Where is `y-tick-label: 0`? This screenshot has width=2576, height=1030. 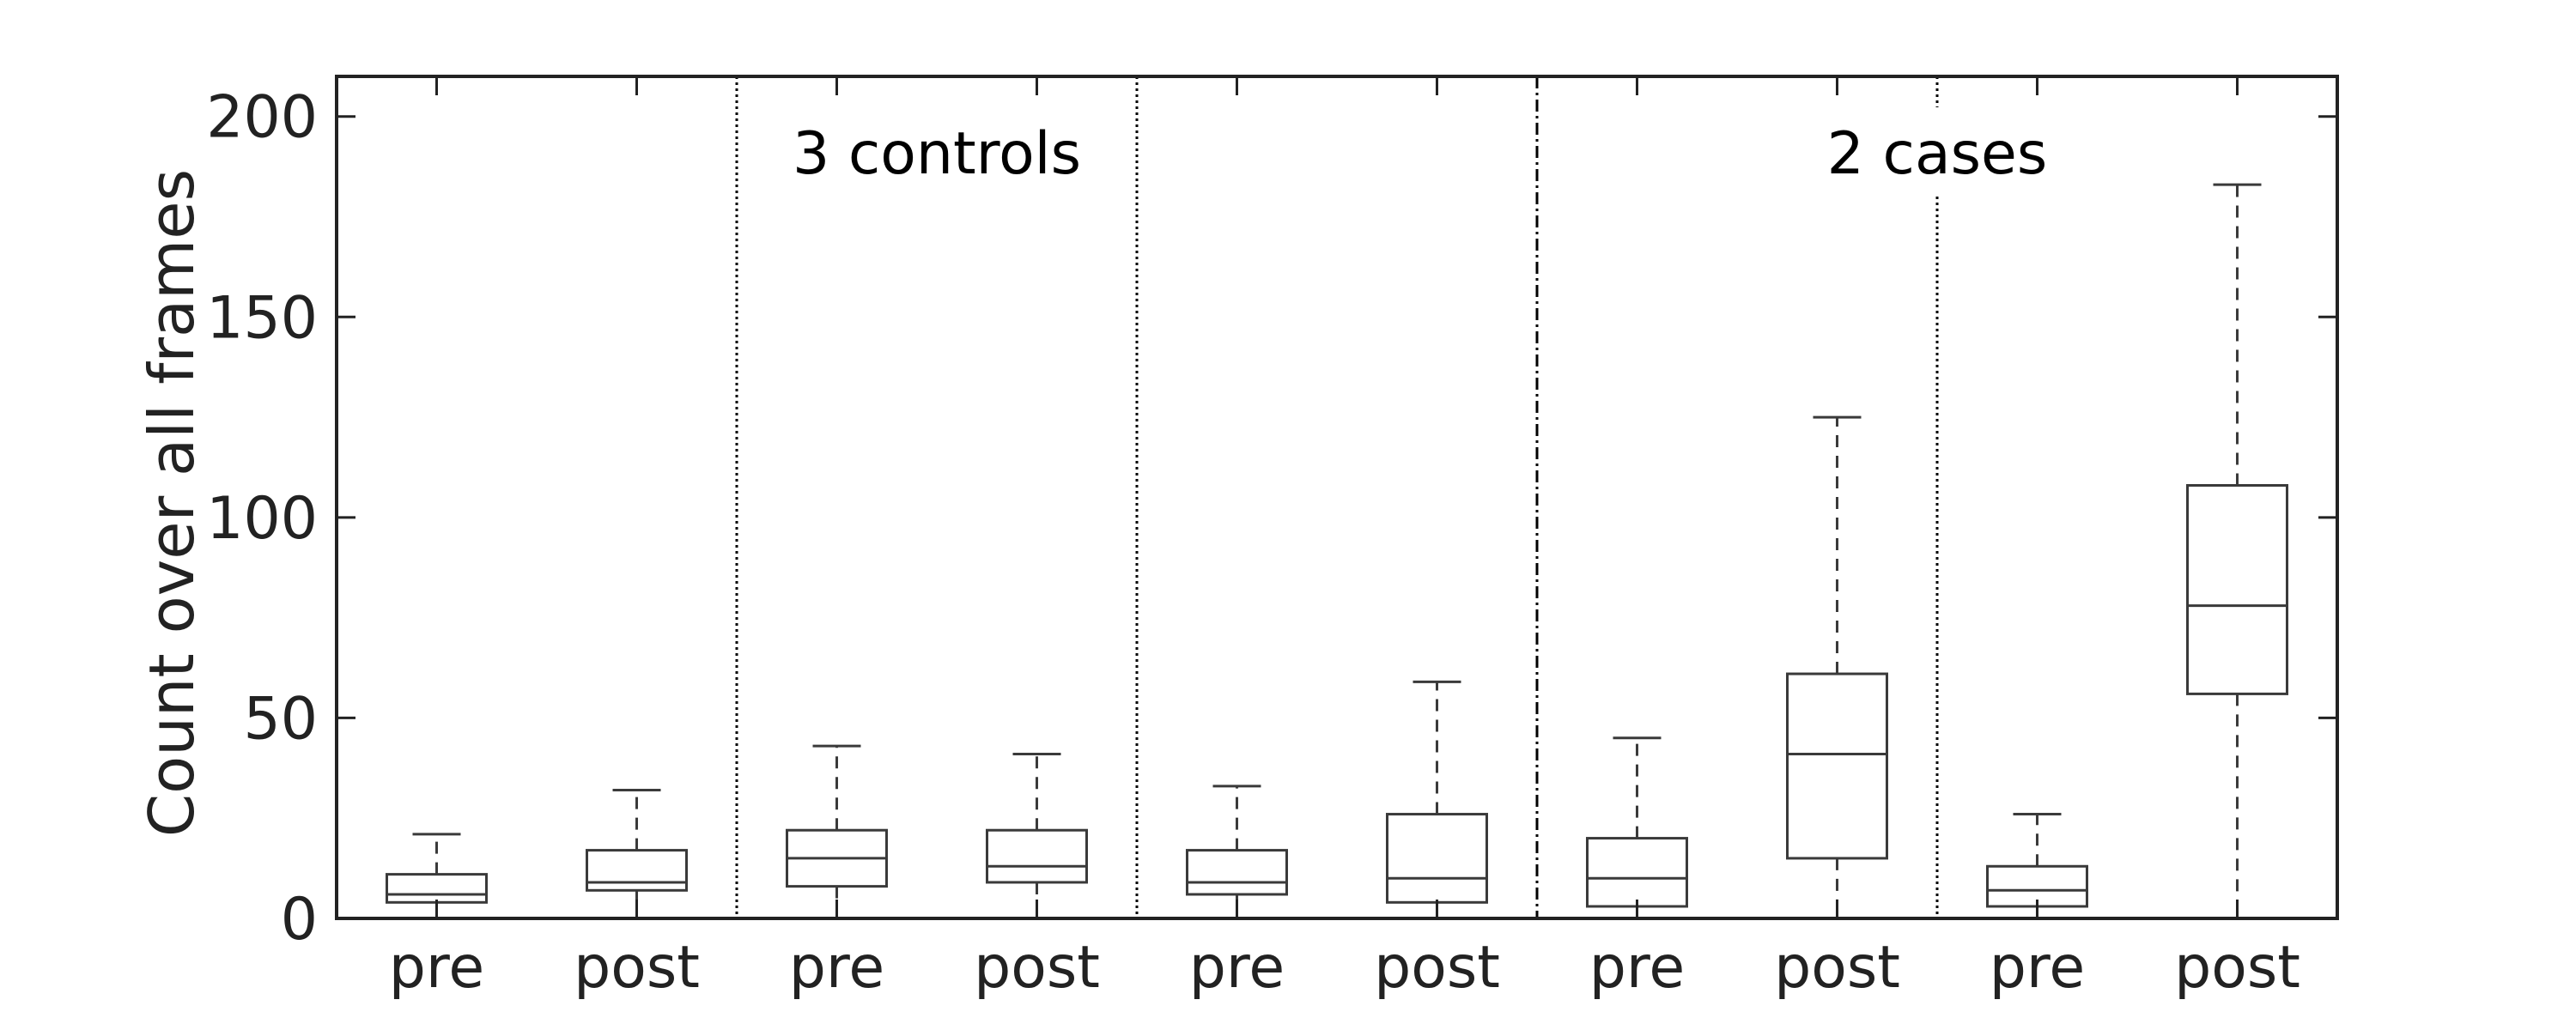 y-tick-label: 0 is located at coordinates (300, 920).